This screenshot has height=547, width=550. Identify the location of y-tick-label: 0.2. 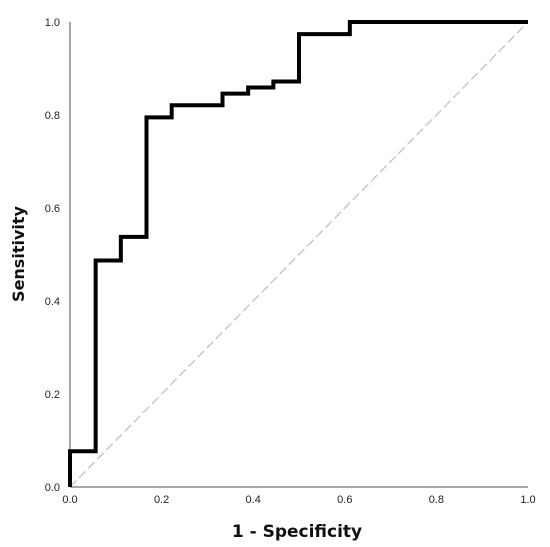
(52, 395).